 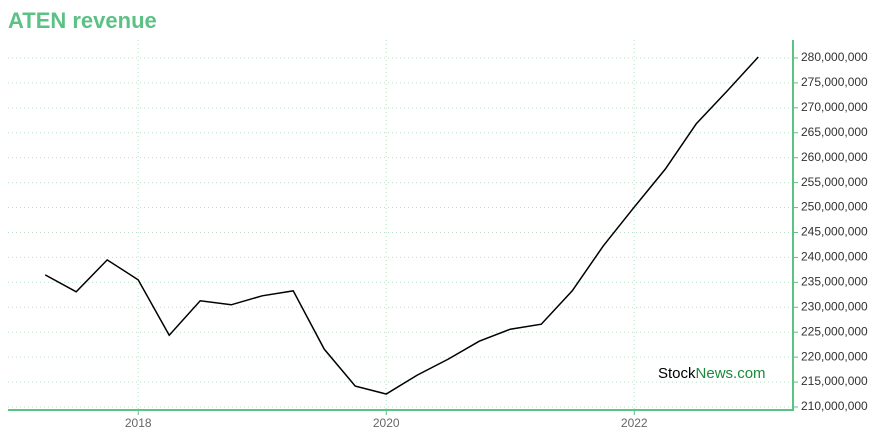 I want to click on y-tick-label: 210,000,000, so click(x=834, y=406).